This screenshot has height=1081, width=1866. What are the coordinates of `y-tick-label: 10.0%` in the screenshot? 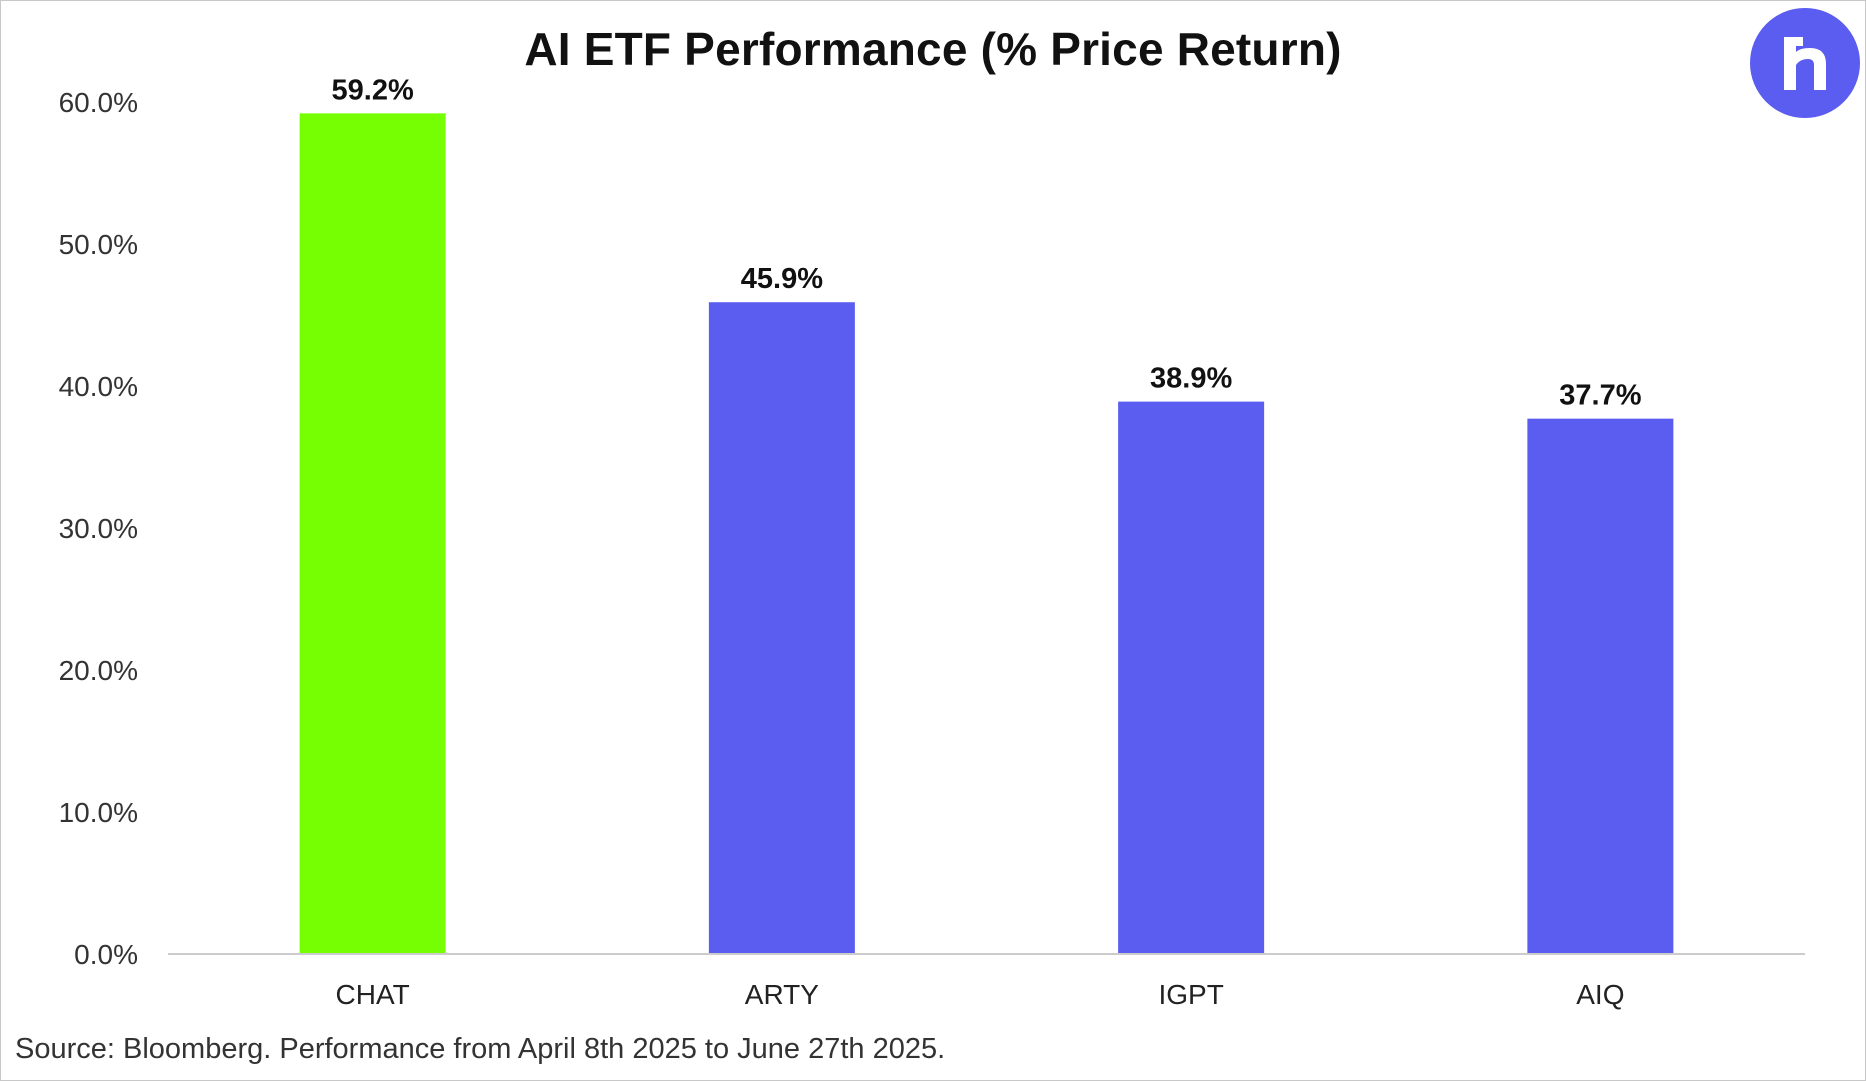 It's located at (98, 812).